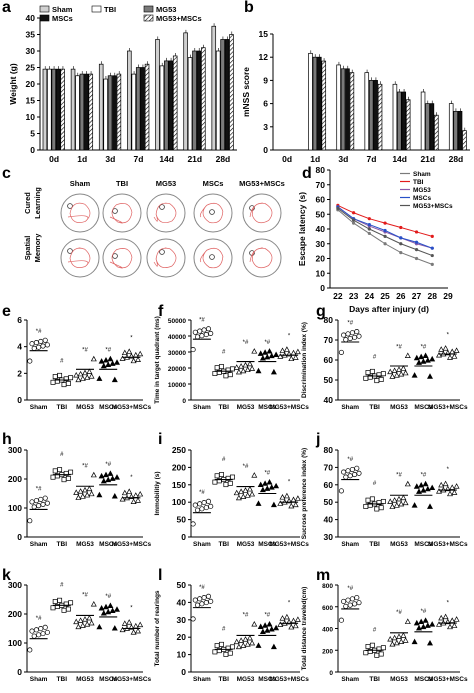  I want to click on bar-a-TBI, so click(77, 113).